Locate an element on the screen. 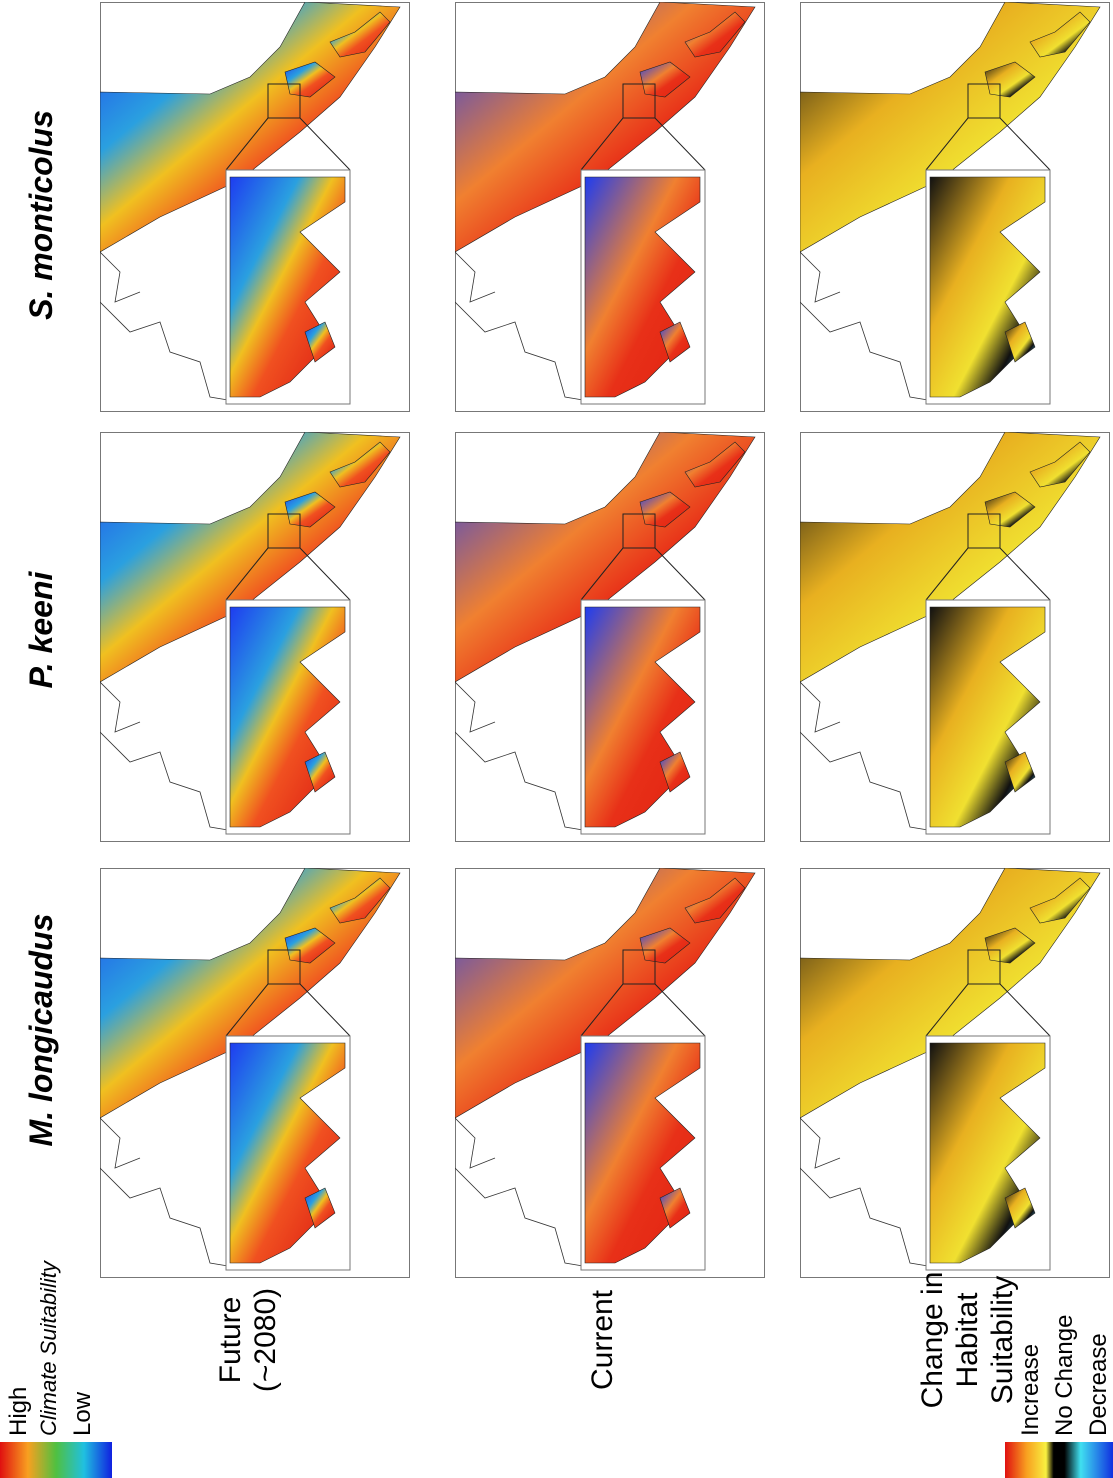  row-label: (~2080) is located at coordinates (265, 1340).